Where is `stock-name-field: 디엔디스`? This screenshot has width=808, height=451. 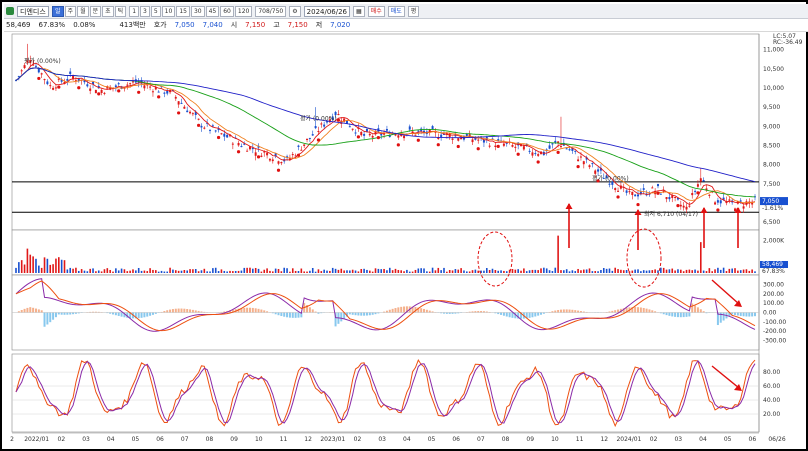
stock-name-field: 디엔디스 is located at coordinates (33, 11).